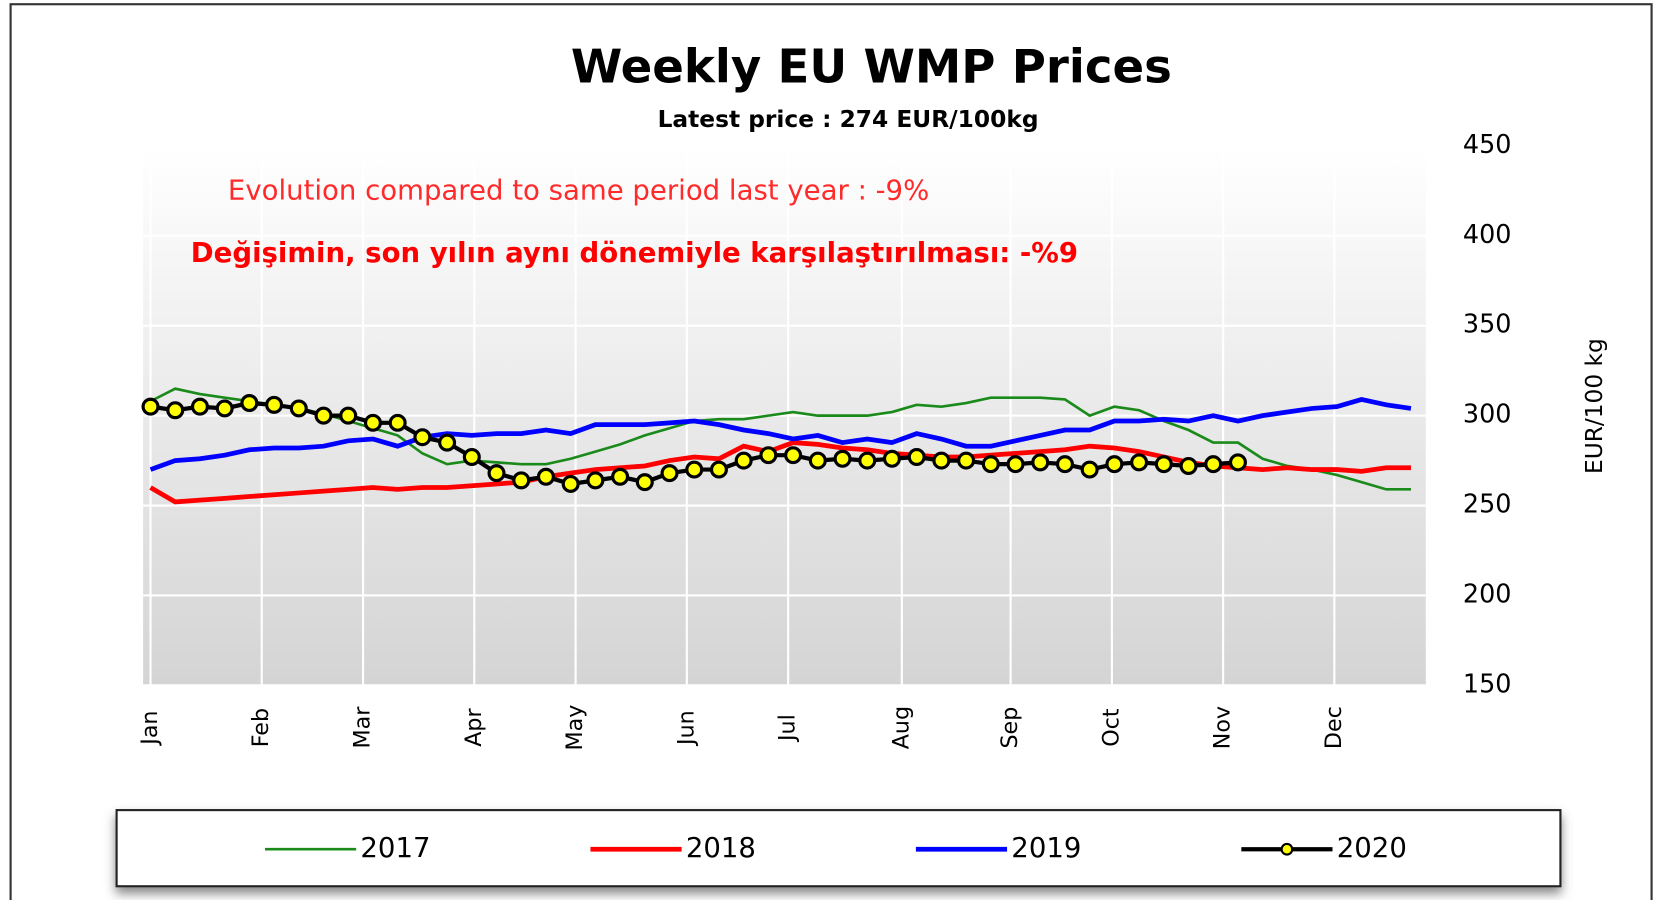 This screenshot has height=904, width=1659. Describe the element at coordinates (575, 728) in the screenshot. I see `x-tick-label: May` at that location.